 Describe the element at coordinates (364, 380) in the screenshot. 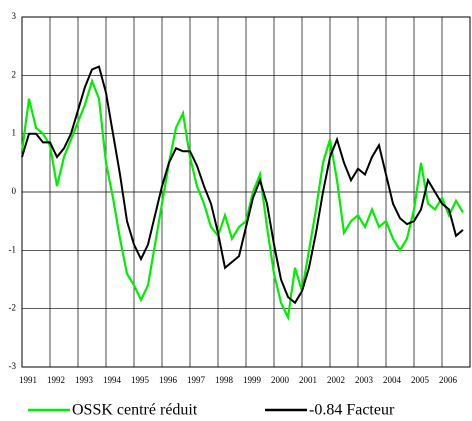

I see `x-tick-label: 2003` at that location.